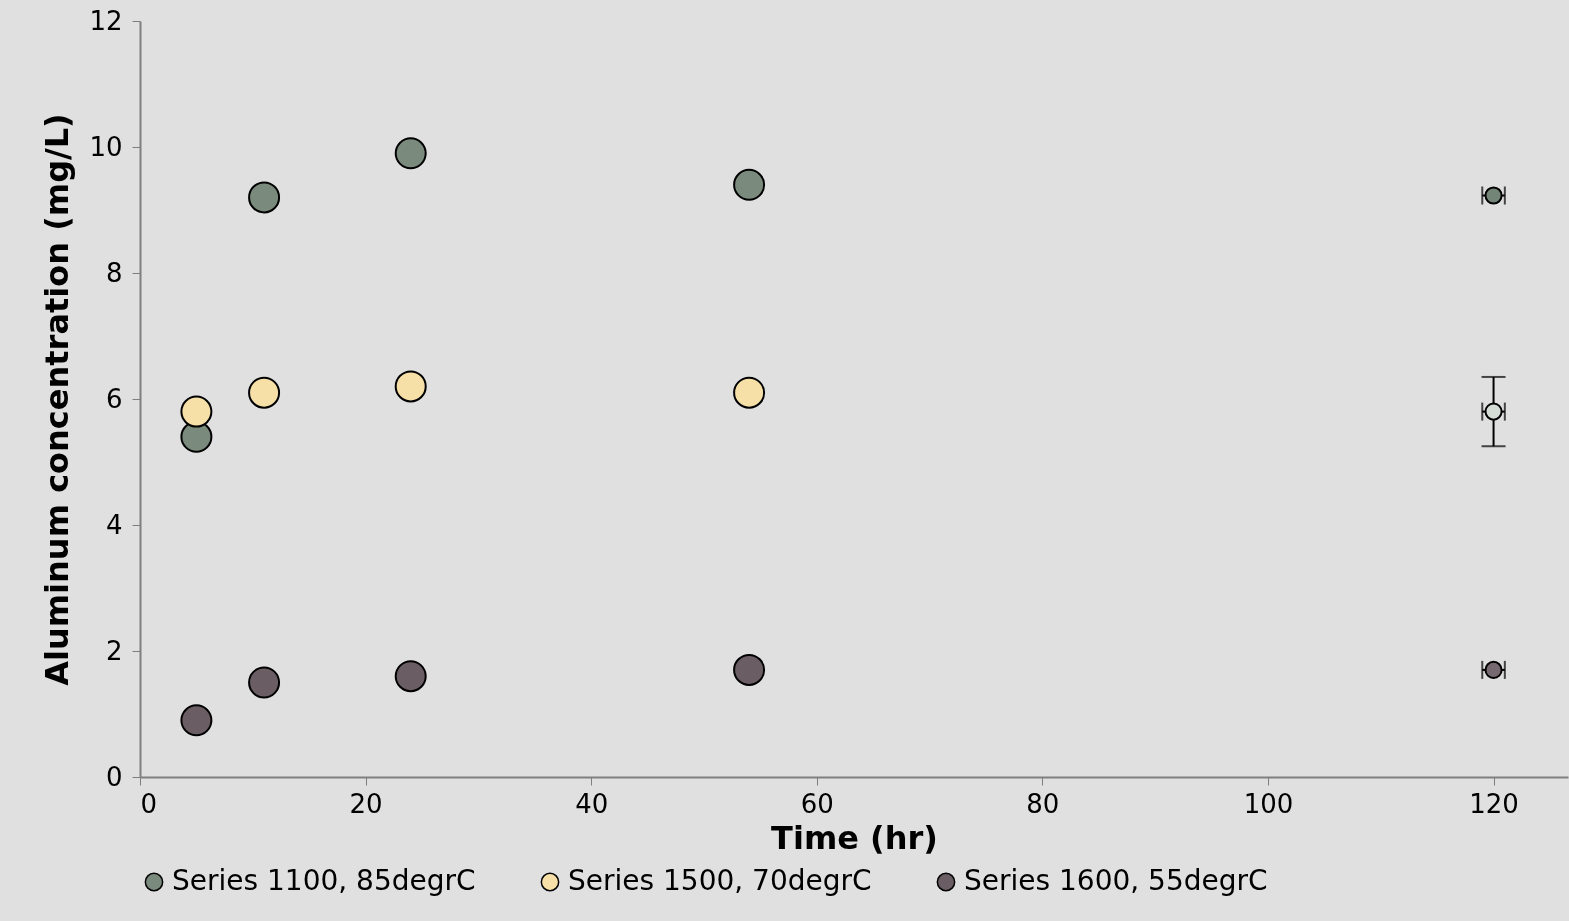 The width and height of the screenshot is (1569, 921). What do you see at coordinates (1116, 880) in the screenshot?
I see `legend-label: Series 1600, 55degrC` at bounding box center [1116, 880].